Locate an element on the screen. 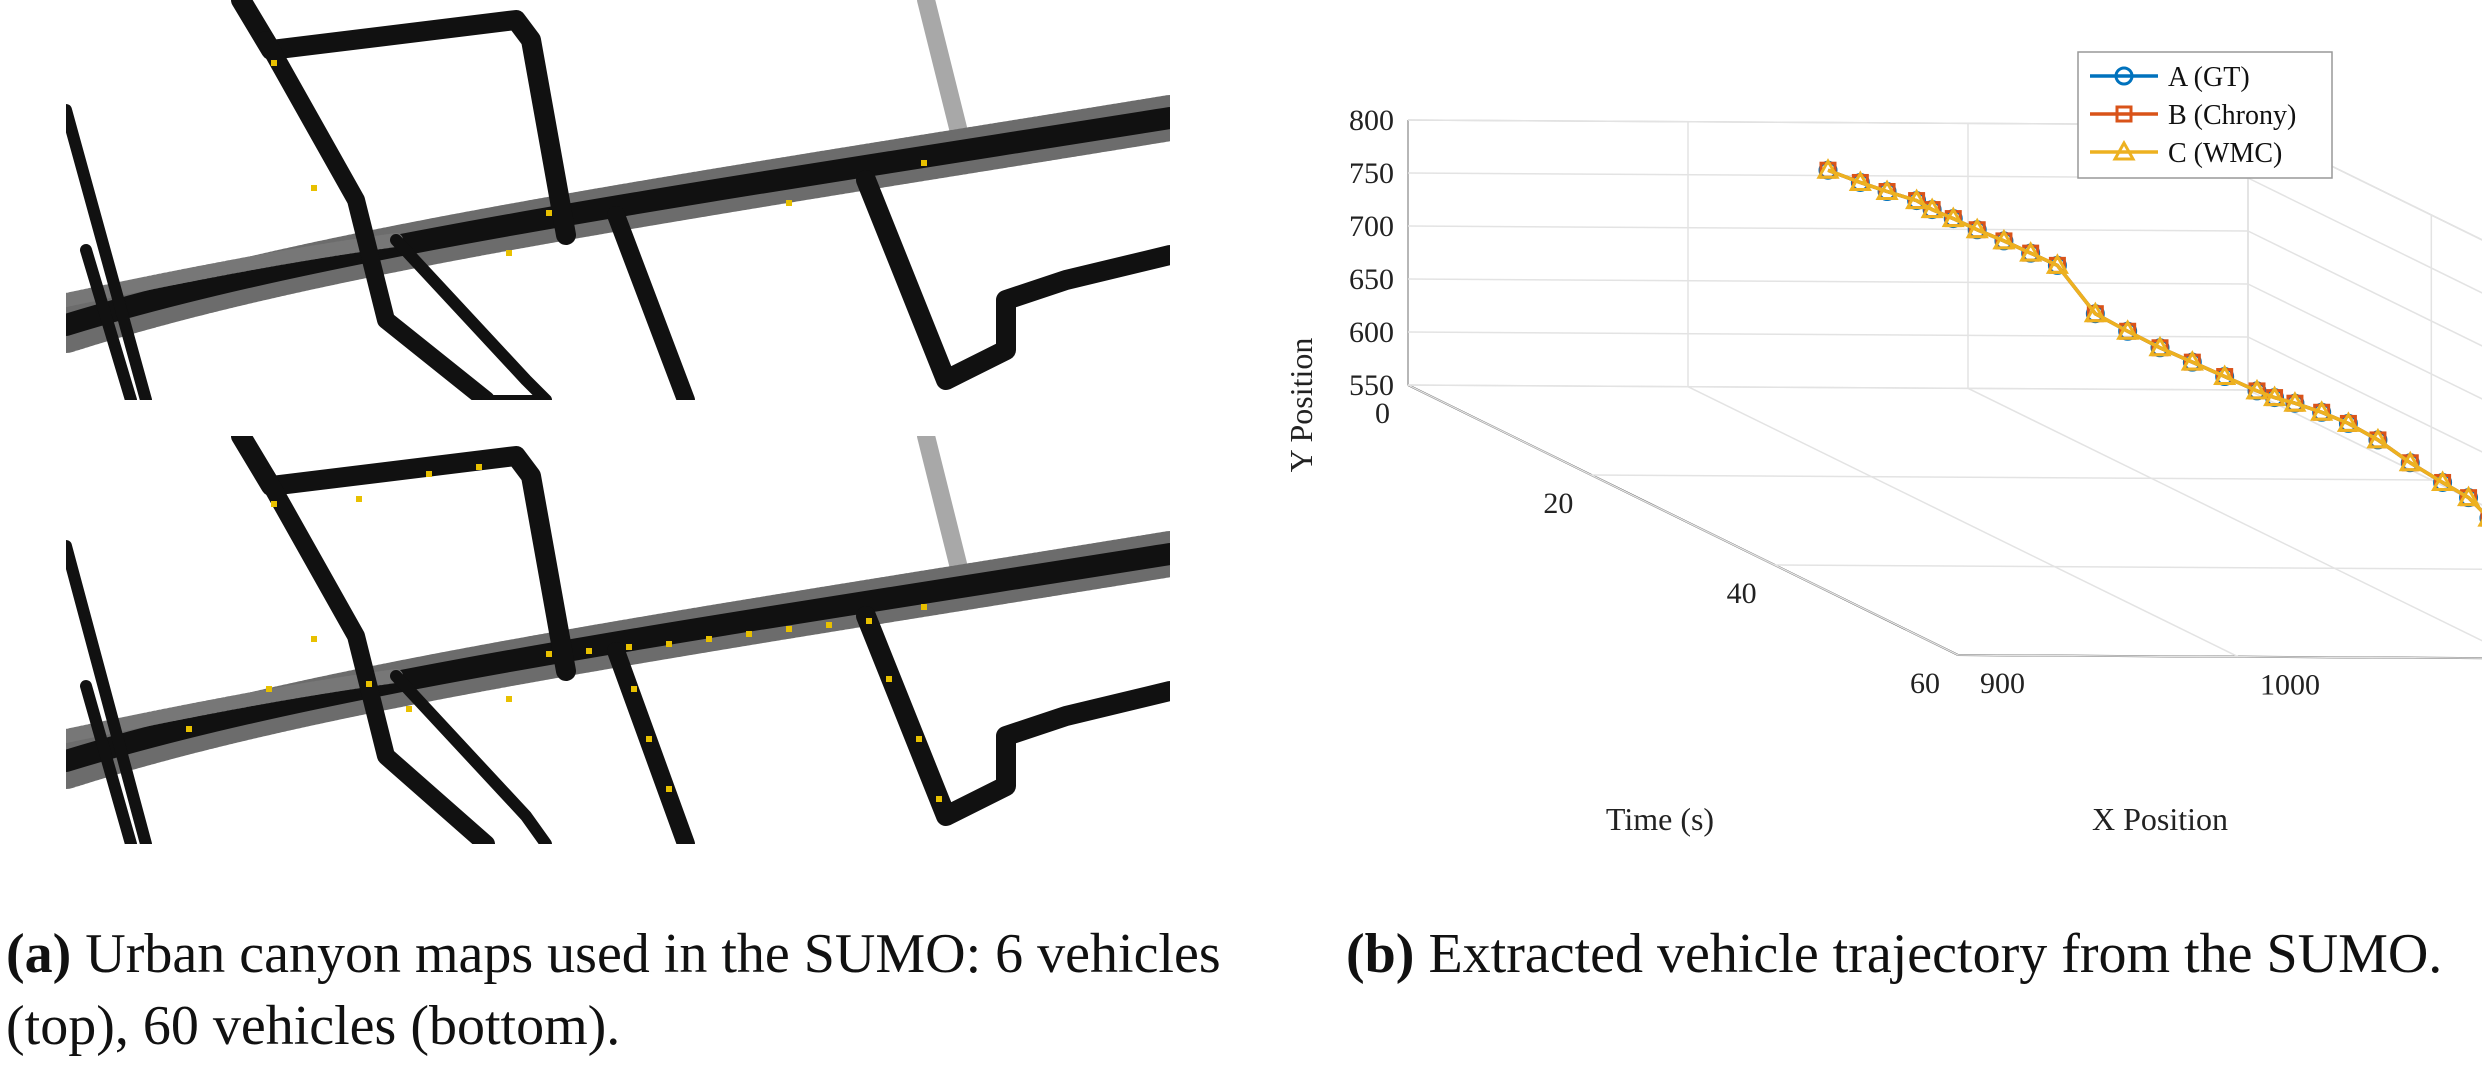 This screenshot has height=1075, width=2482. x-tick-label: 40 is located at coordinates (1742, 593).